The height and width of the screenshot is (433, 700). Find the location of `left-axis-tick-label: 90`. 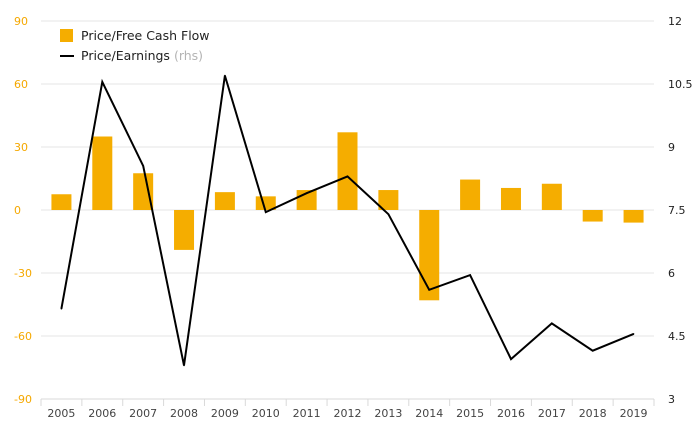

left-axis-tick-label: 90 is located at coordinates (21, 21).